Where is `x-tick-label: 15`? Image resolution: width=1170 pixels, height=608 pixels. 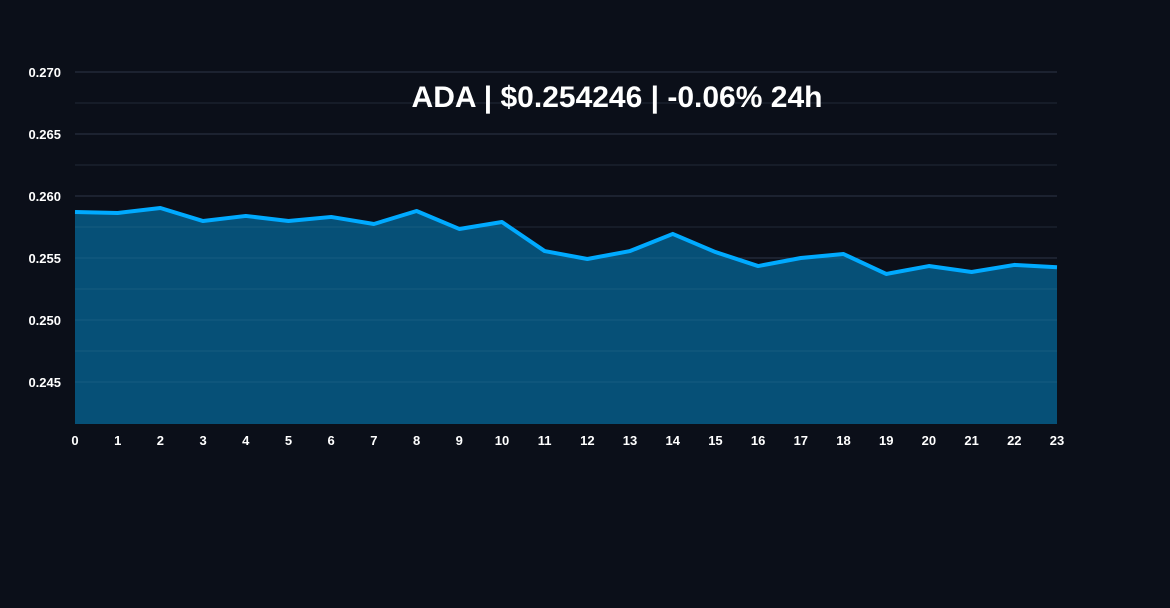 x-tick-label: 15 is located at coordinates (715, 440).